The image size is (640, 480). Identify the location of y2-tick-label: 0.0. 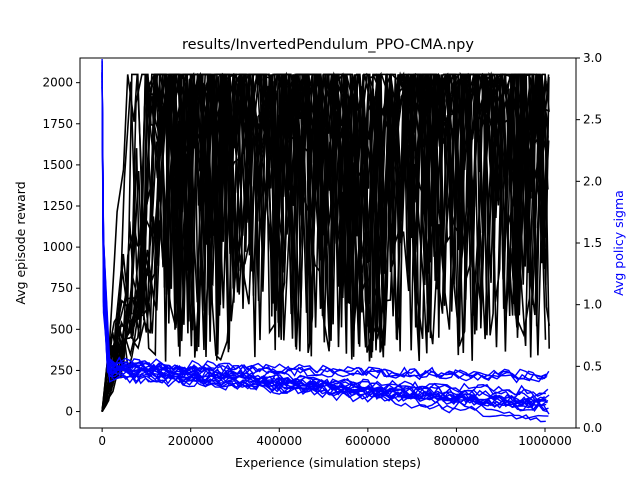
(592, 428).